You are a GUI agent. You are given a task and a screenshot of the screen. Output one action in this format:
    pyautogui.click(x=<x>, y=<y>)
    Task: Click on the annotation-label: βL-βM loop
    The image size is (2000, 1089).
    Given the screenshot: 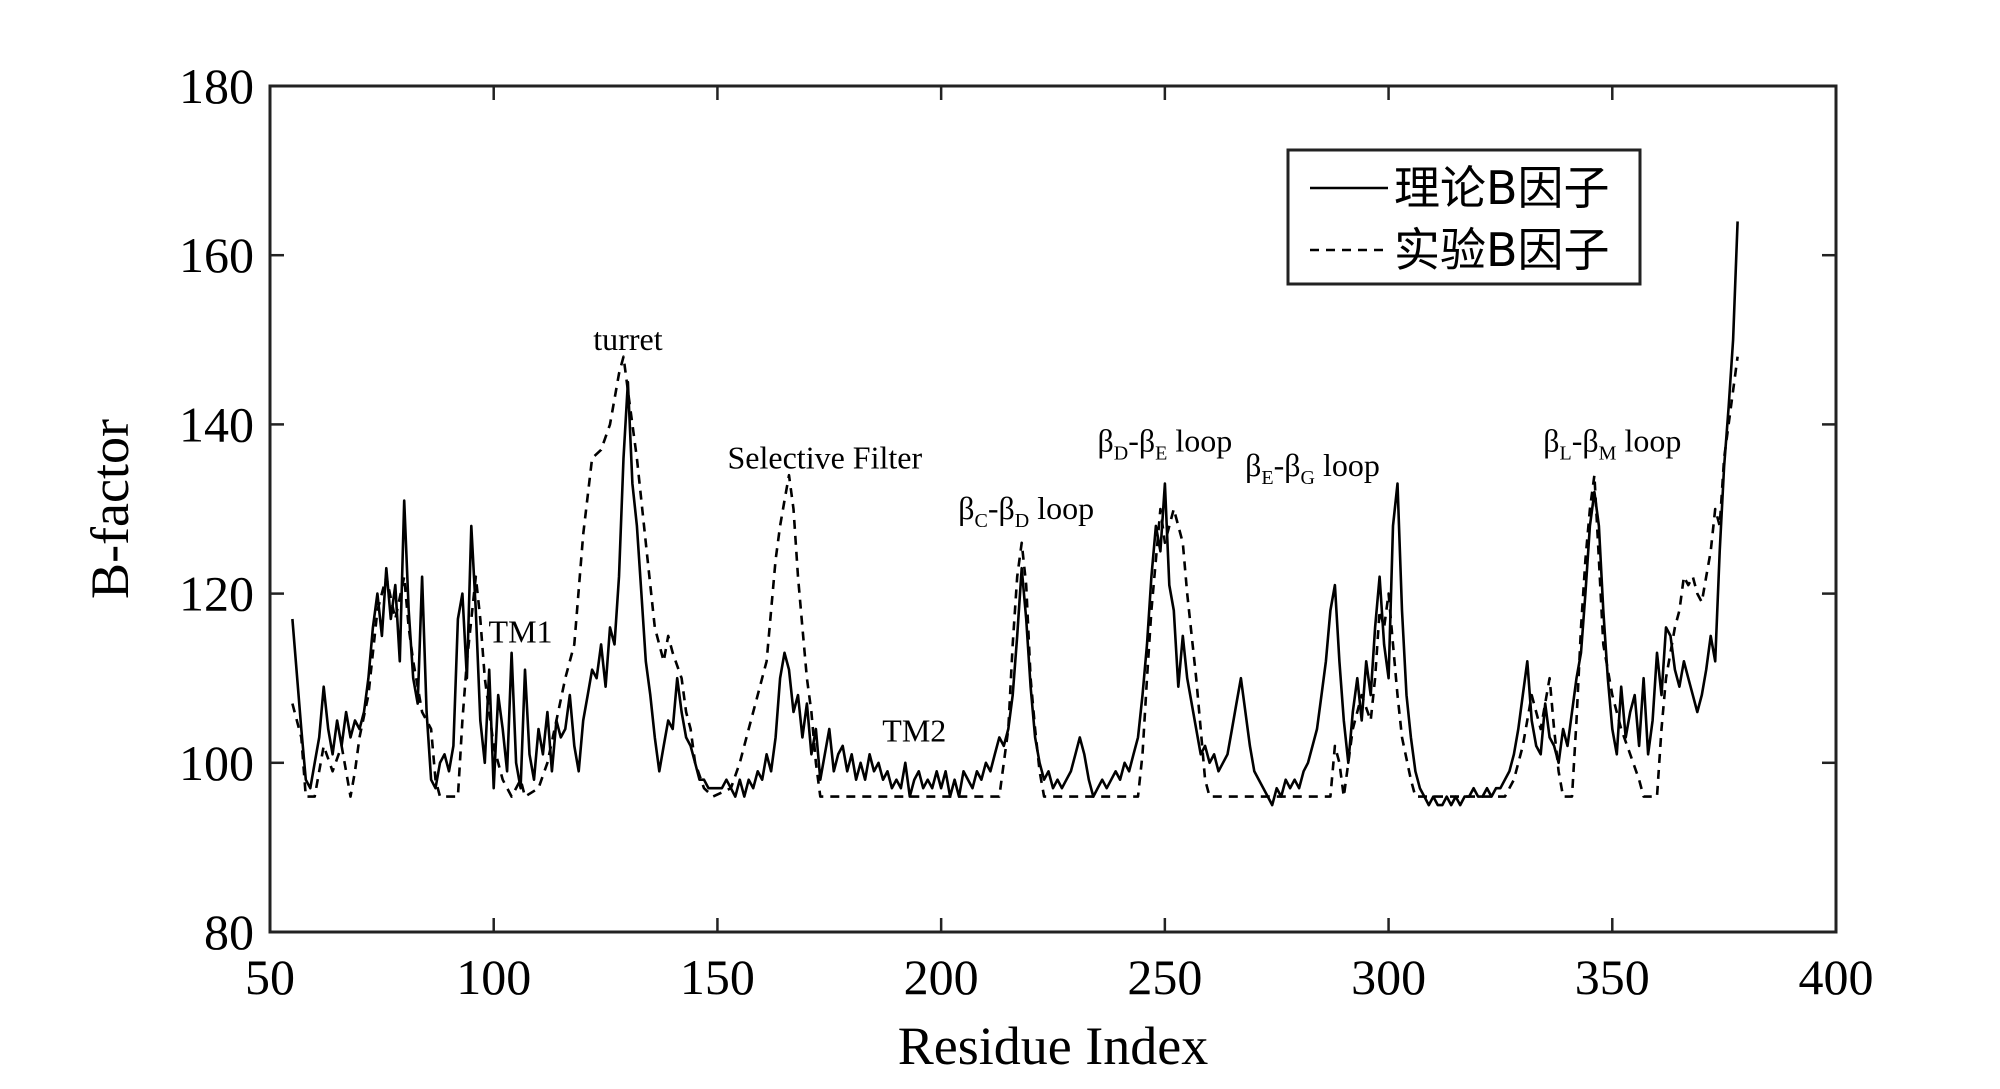 What is the action you would take?
    pyautogui.click(x=1612, y=443)
    